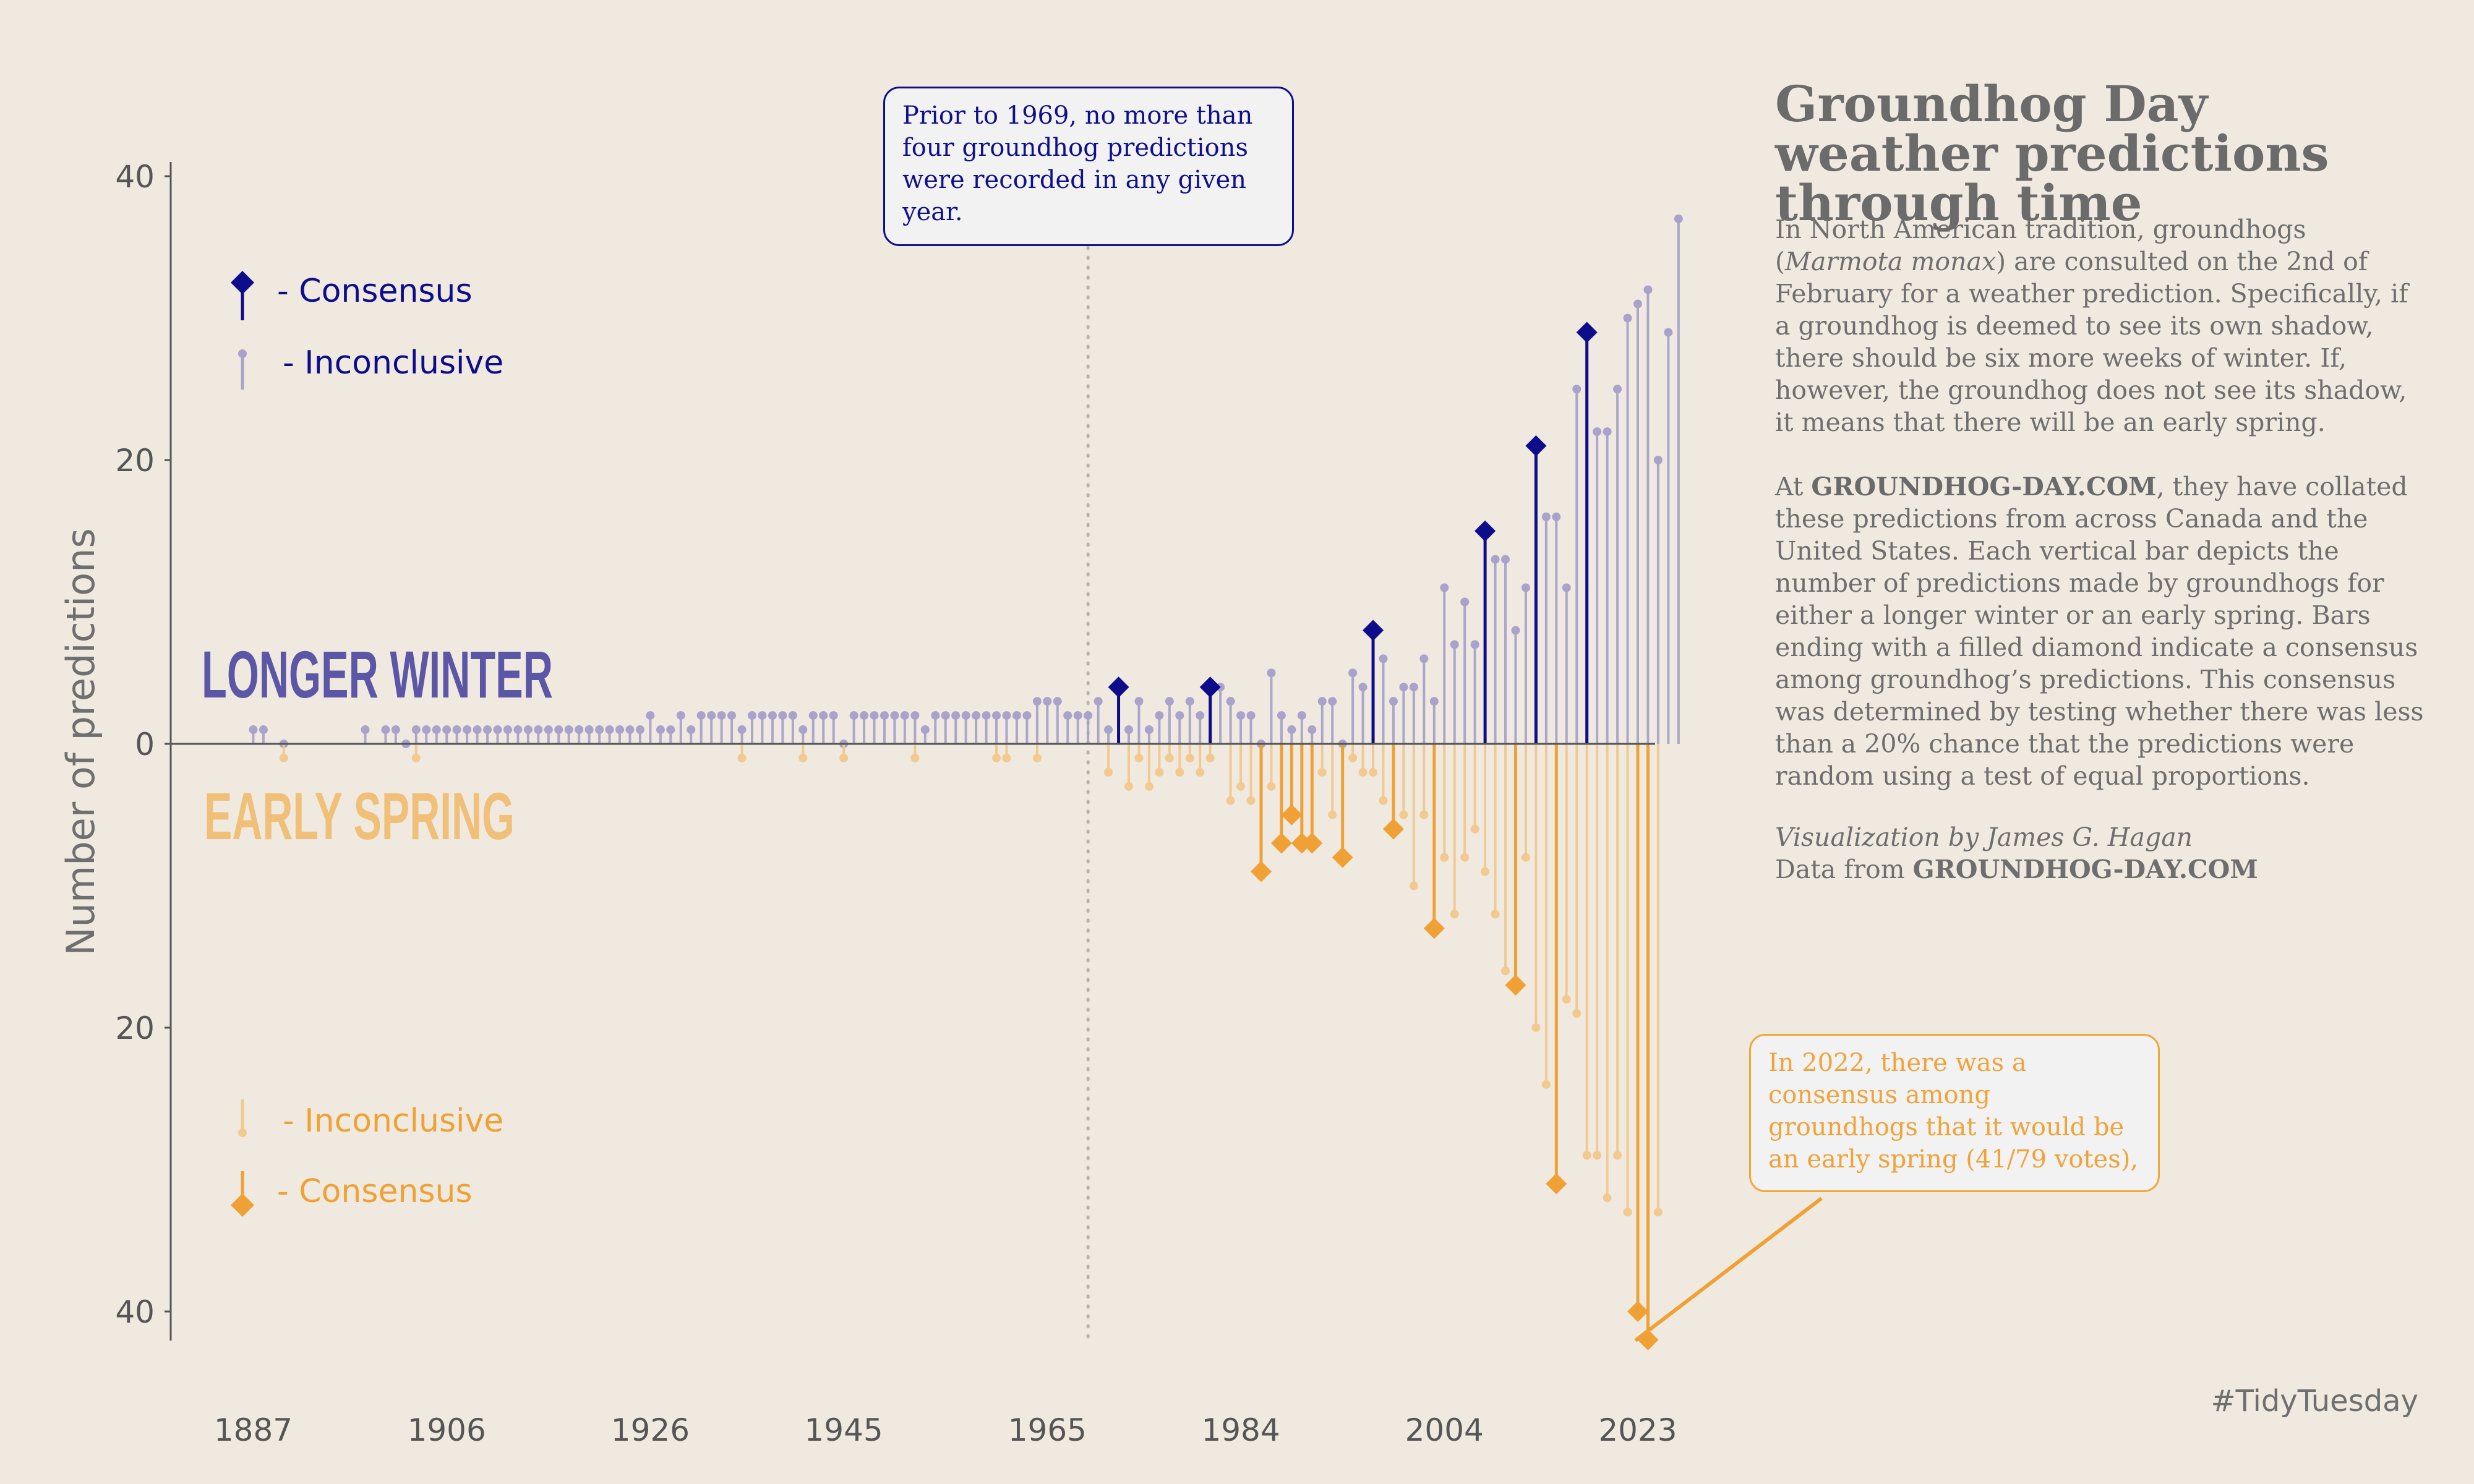 The width and height of the screenshot is (2474, 1484). Describe the element at coordinates (1669, 332) in the screenshot. I see `winter-point-2026` at that location.